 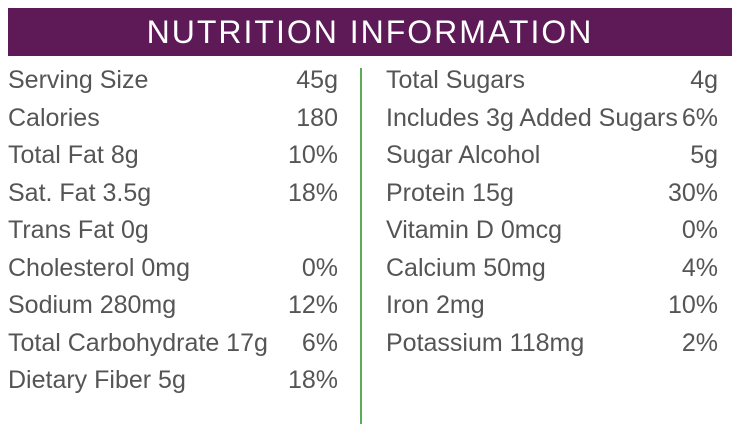 What do you see at coordinates (80, 192) in the screenshot?
I see `nutrient-label: Sat. Fat 3.5g` at bounding box center [80, 192].